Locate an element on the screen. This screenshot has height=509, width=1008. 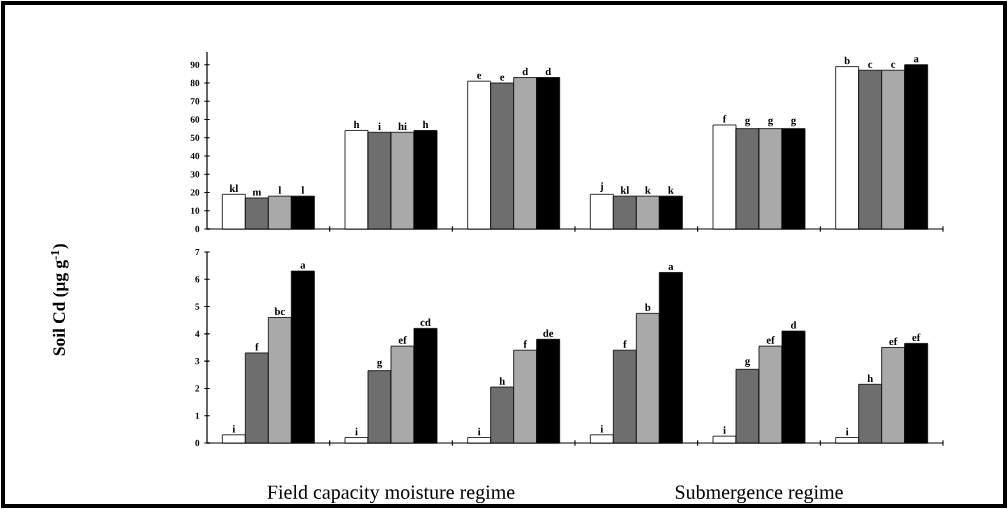
data-label: m is located at coordinates (257, 193).